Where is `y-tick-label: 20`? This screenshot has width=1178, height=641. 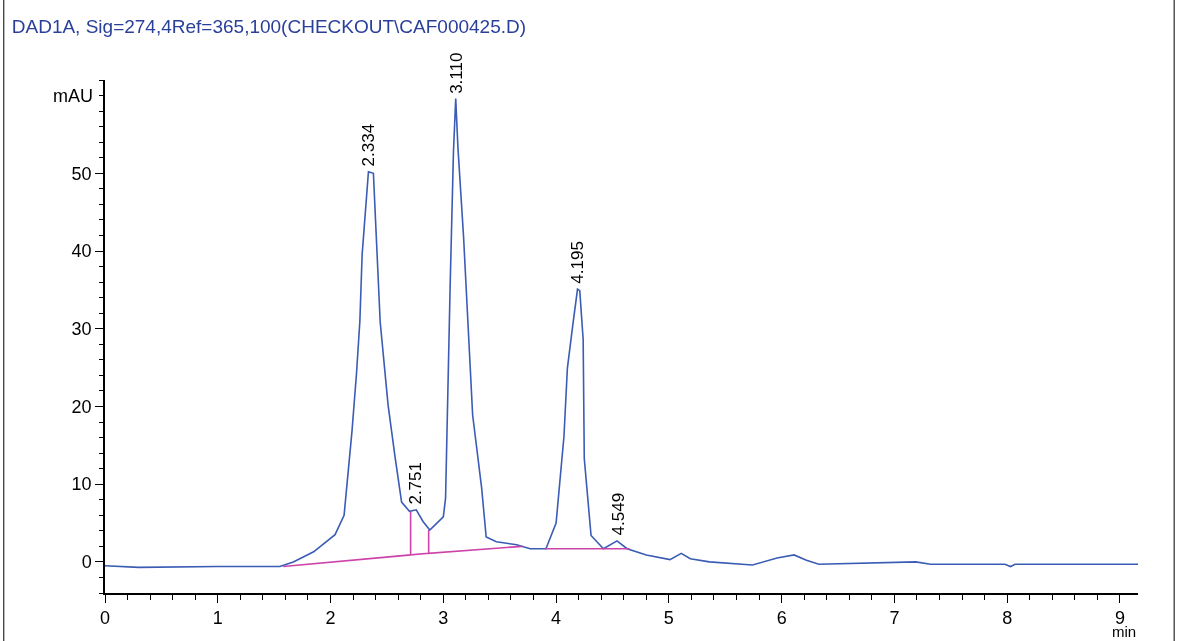 y-tick-label: 20 is located at coordinates (81, 406).